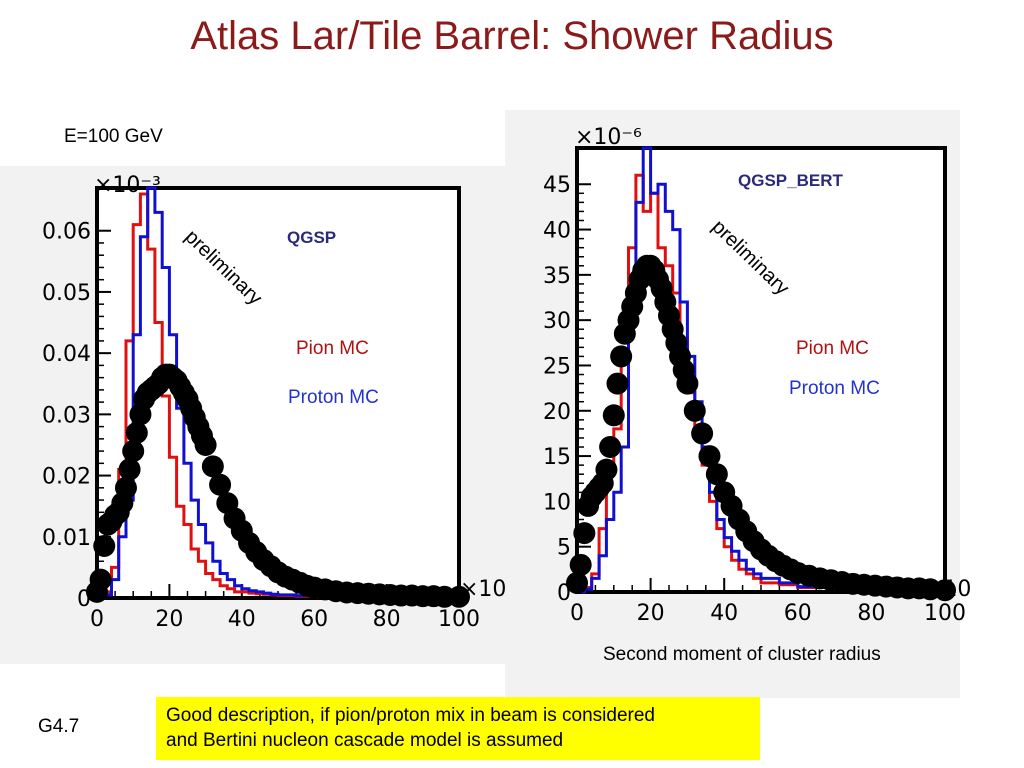 This screenshot has width=1024, height=768. Describe the element at coordinates (557, 185) in the screenshot. I see `y-tick-label: 45` at that location.